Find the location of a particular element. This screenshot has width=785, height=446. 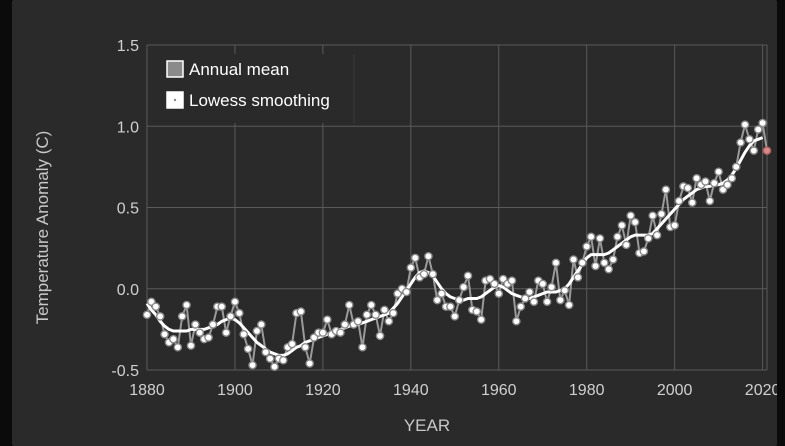

latest-annual-point is located at coordinates (767, 150).